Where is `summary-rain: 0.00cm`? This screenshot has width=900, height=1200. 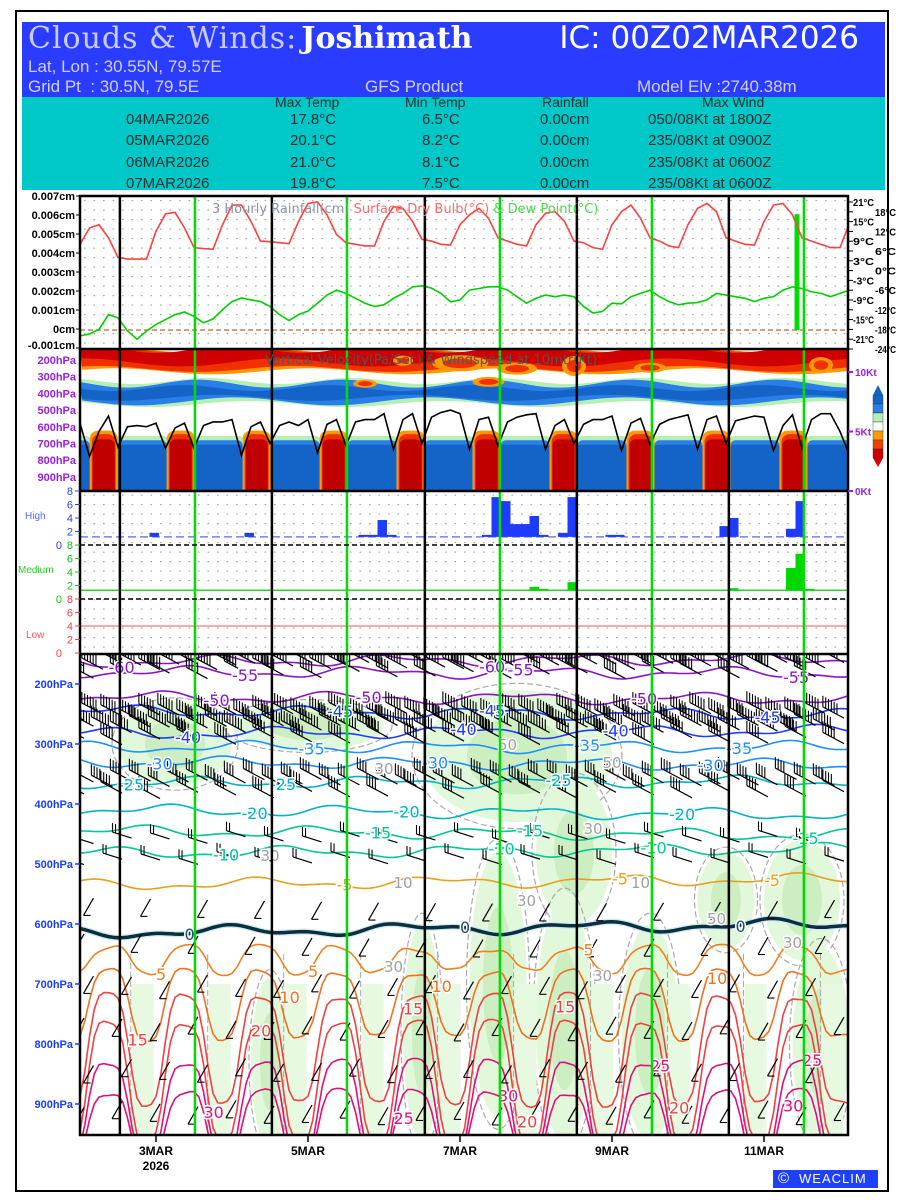
summary-rain: 0.00cm is located at coordinates (565, 119).